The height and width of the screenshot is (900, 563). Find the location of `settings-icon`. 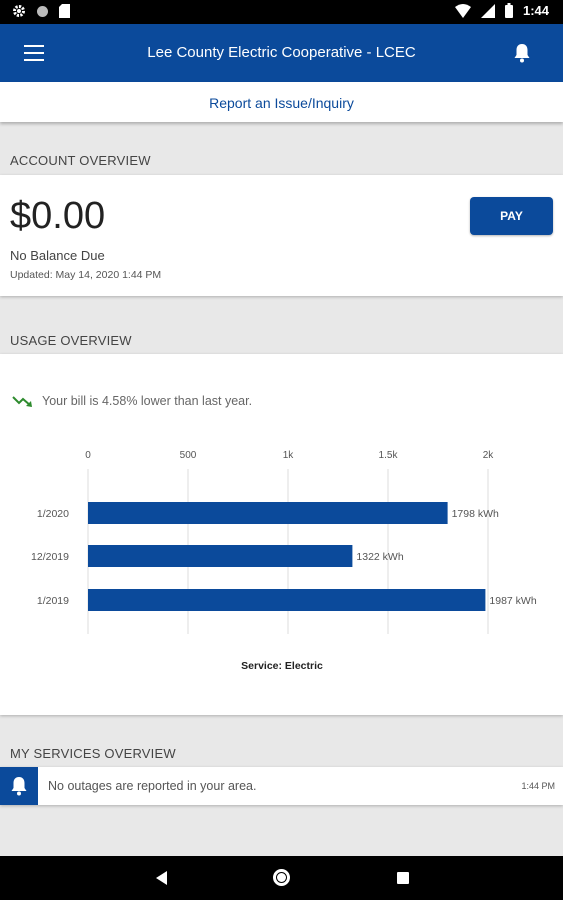

settings-icon is located at coordinates (19, 11).